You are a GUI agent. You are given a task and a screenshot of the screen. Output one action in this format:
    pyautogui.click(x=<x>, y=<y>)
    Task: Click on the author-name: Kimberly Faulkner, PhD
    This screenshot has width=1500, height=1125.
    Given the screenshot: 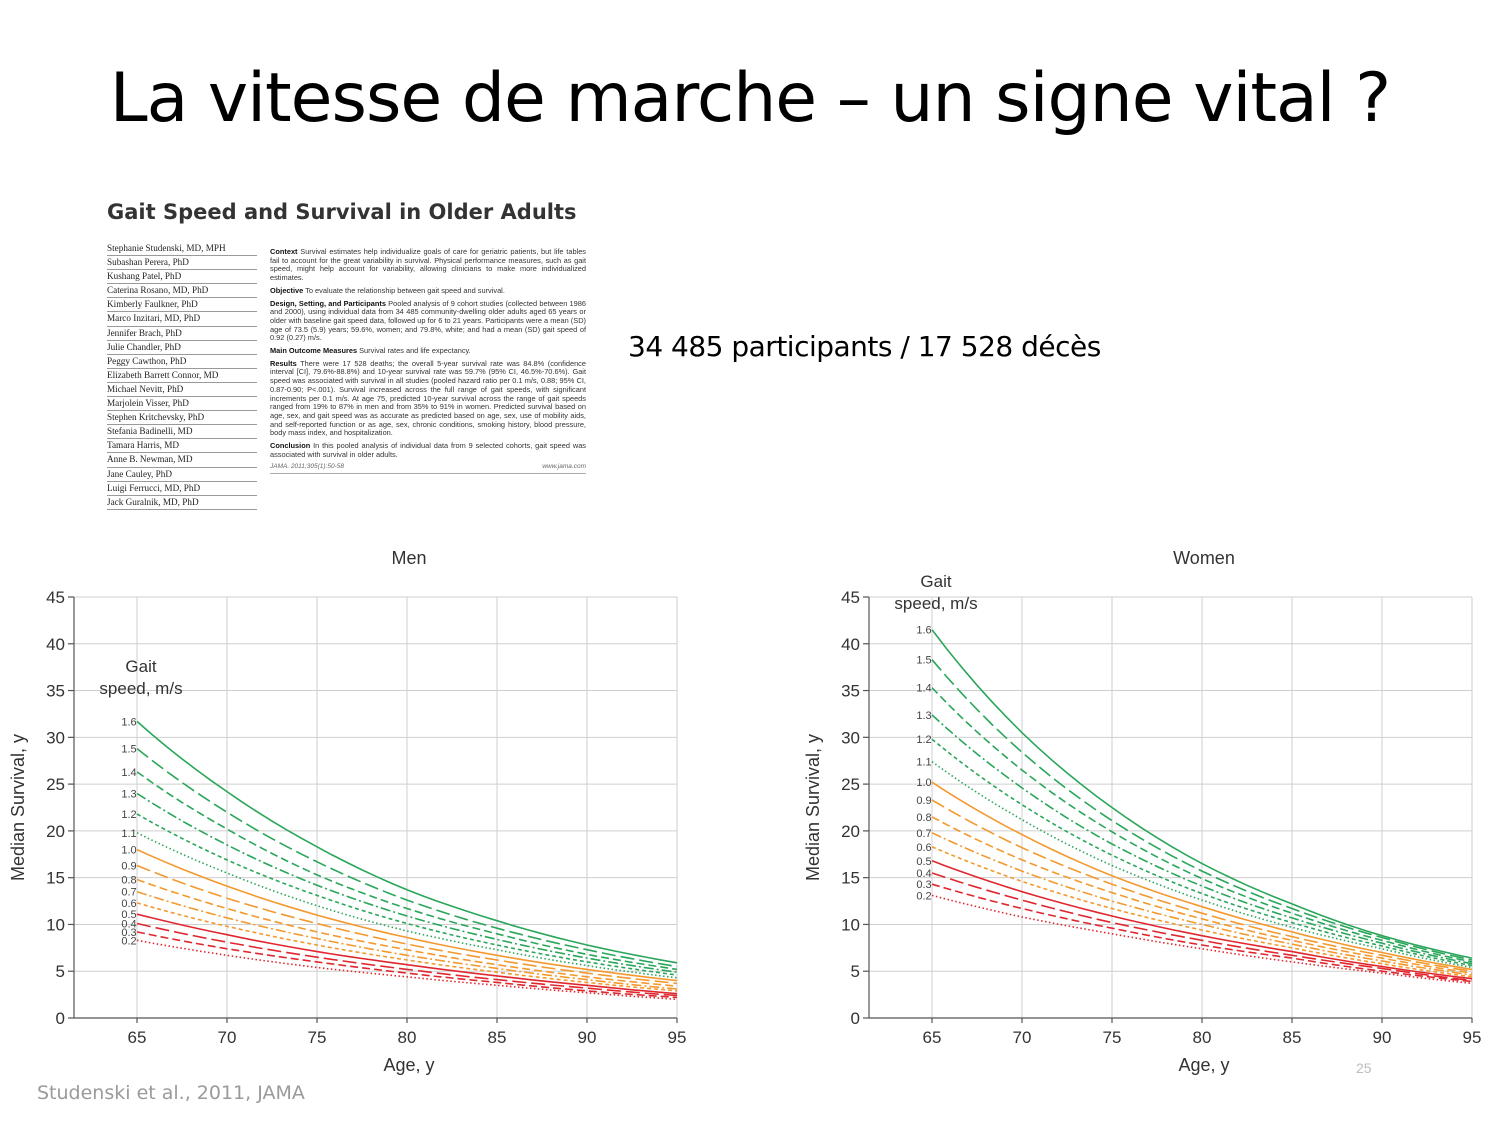 What is the action you would take?
    pyautogui.click(x=182, y=305)
    